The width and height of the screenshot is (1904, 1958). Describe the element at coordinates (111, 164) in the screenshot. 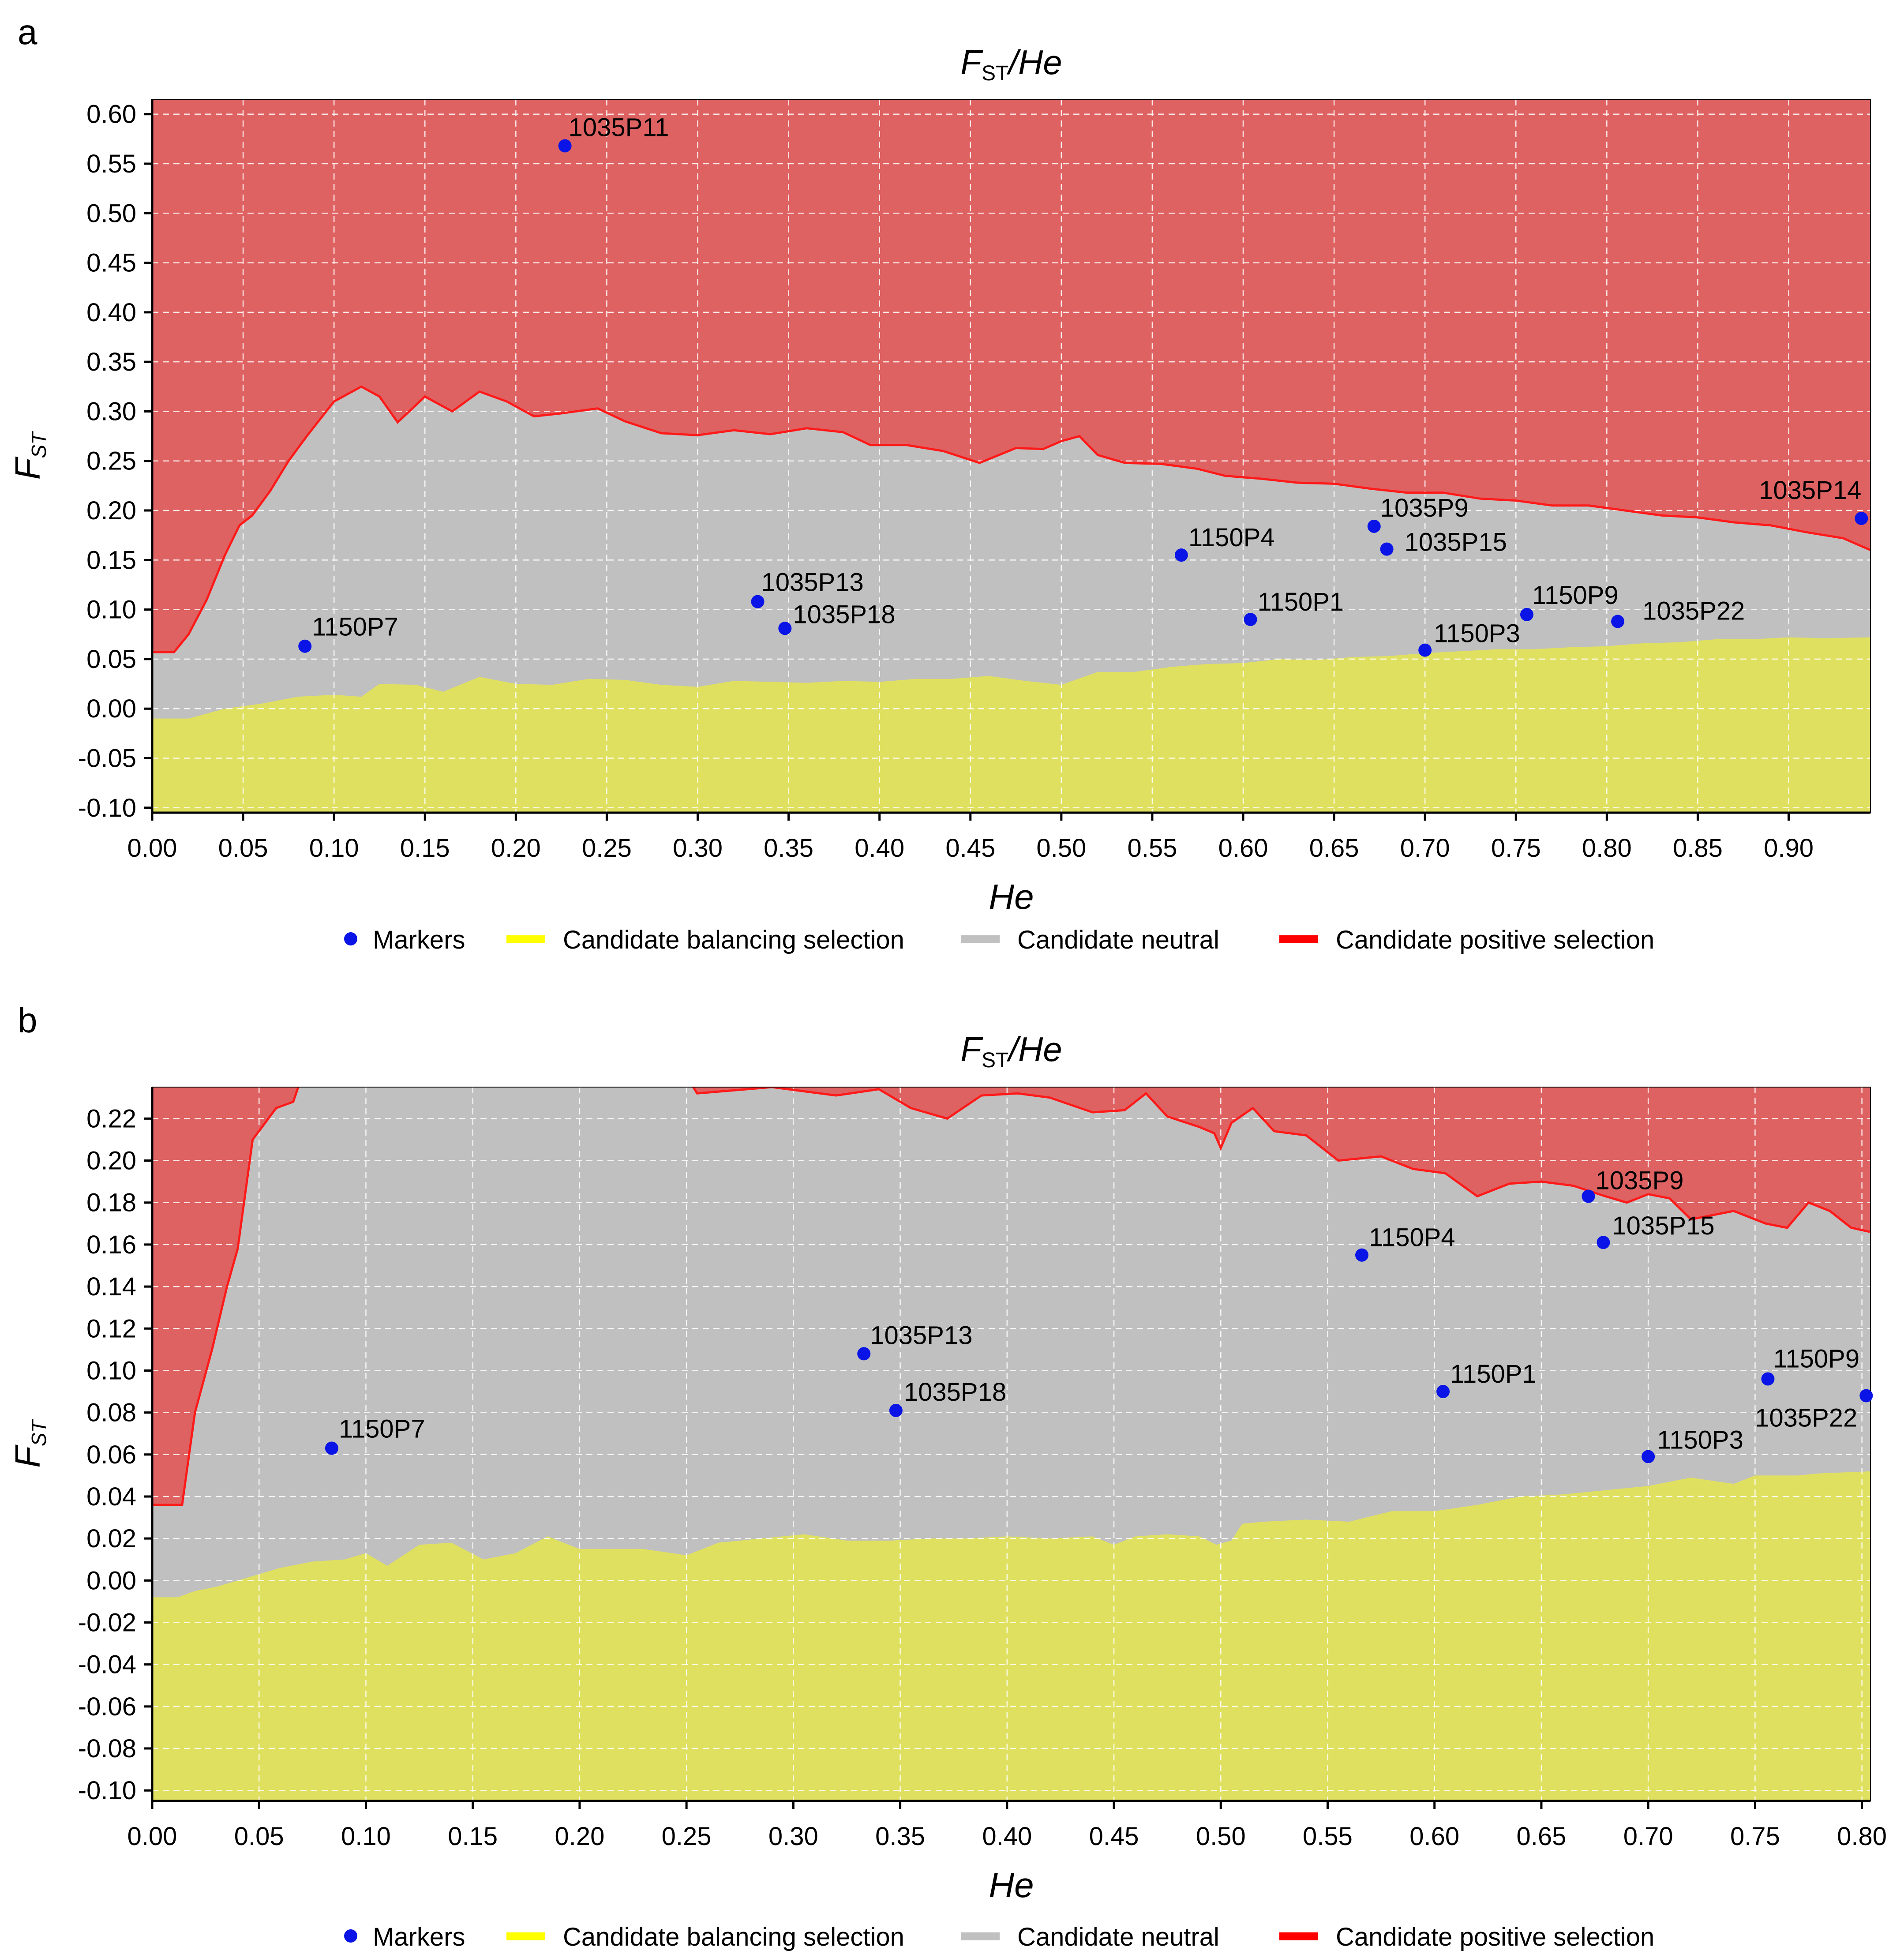

I see `y-tick-label: 0.55` at that location.